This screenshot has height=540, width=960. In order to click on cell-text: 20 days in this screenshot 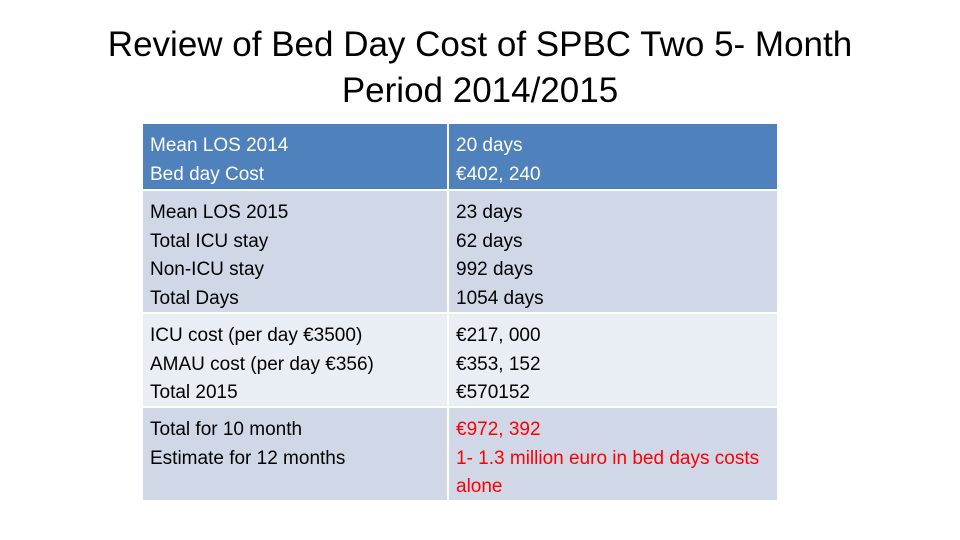, I will do `click(489, 145)`.